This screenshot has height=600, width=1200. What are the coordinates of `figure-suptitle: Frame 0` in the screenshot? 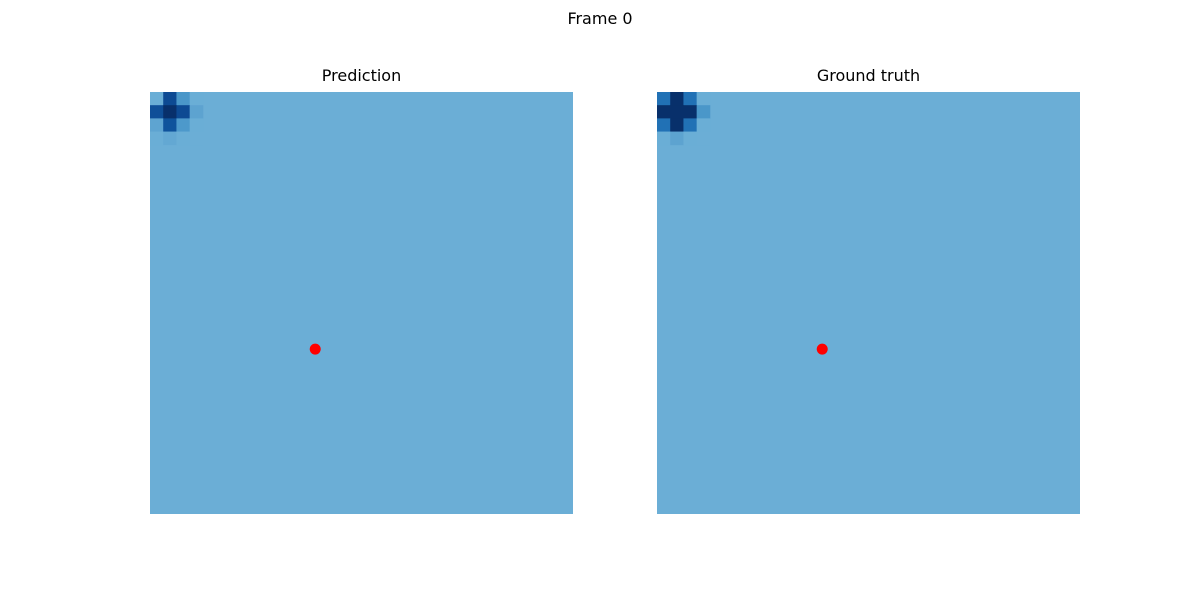 It's located at (600, 18).